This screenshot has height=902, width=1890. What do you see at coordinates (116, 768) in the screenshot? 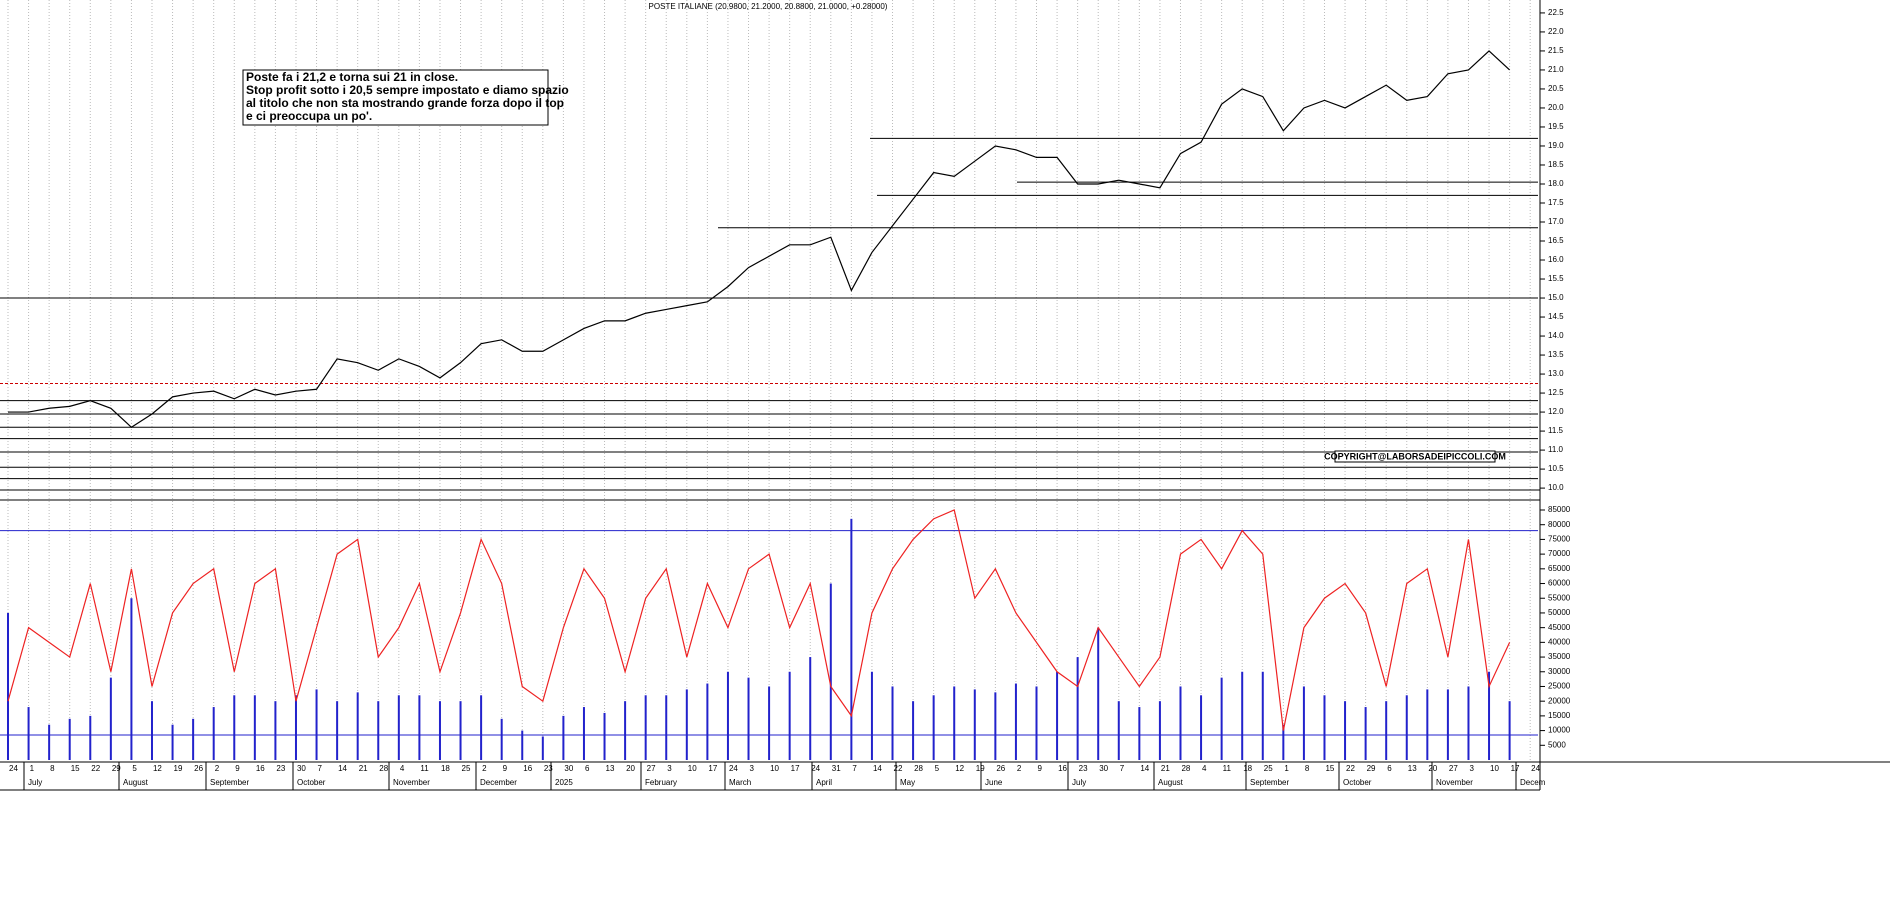
I see `x-tick-label: 29` at bounding box center [116, 768].